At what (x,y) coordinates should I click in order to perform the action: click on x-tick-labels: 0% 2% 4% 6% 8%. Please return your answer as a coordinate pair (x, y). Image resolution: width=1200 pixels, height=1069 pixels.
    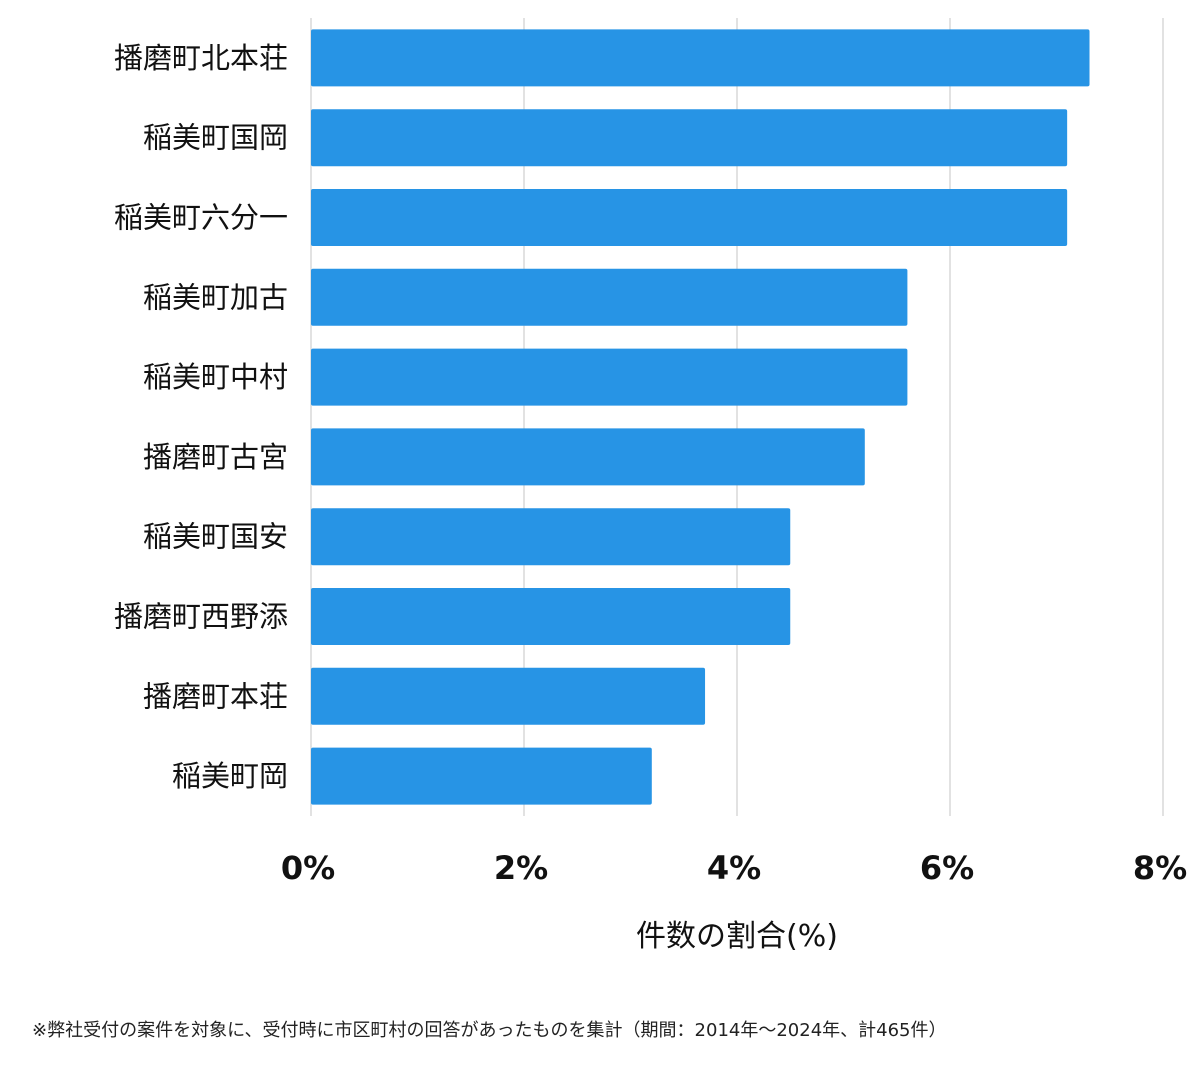
    Looking at the image, I should click on (734, 868).